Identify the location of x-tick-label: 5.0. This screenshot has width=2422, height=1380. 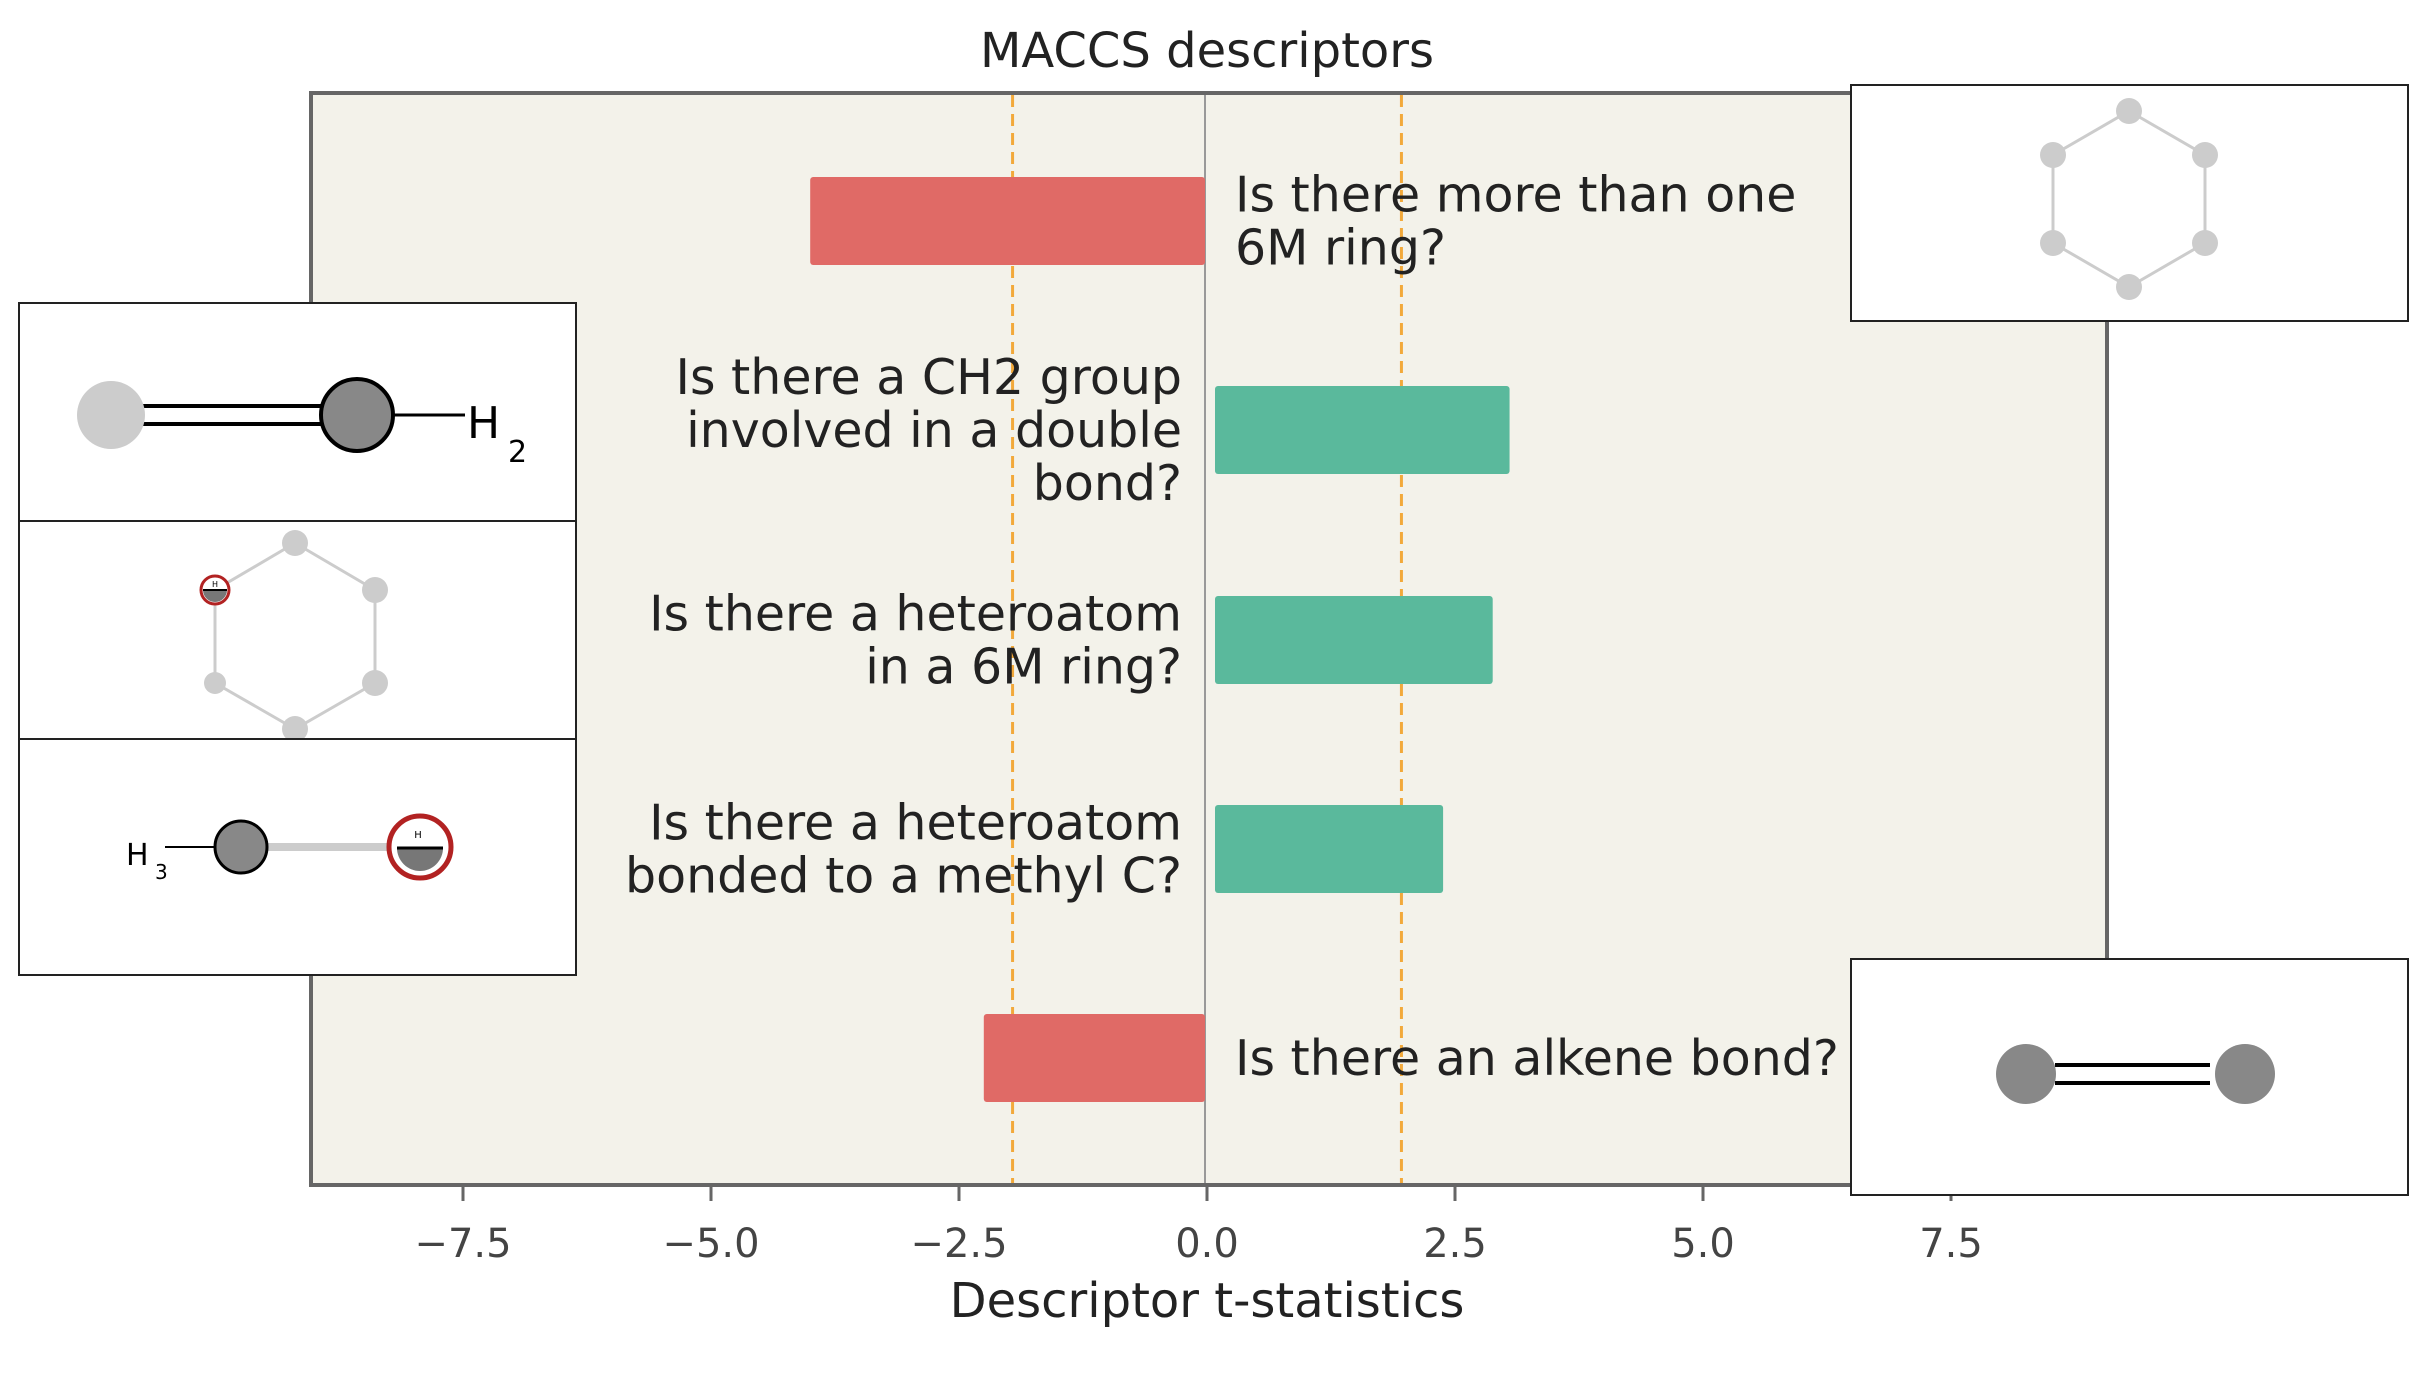
(1703, 1244).